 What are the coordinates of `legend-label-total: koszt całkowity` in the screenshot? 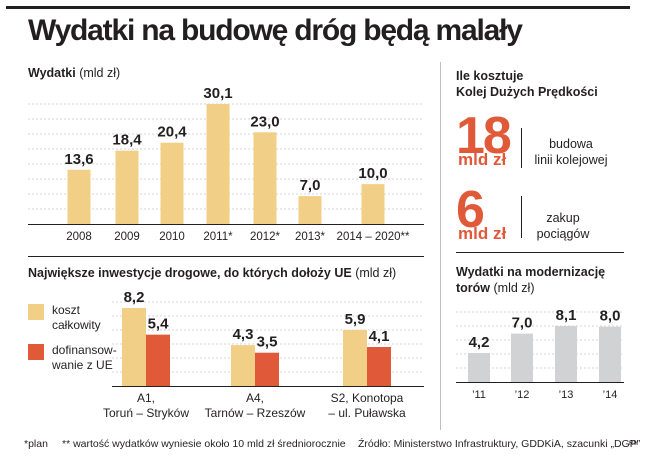 It's located at (76, 318).